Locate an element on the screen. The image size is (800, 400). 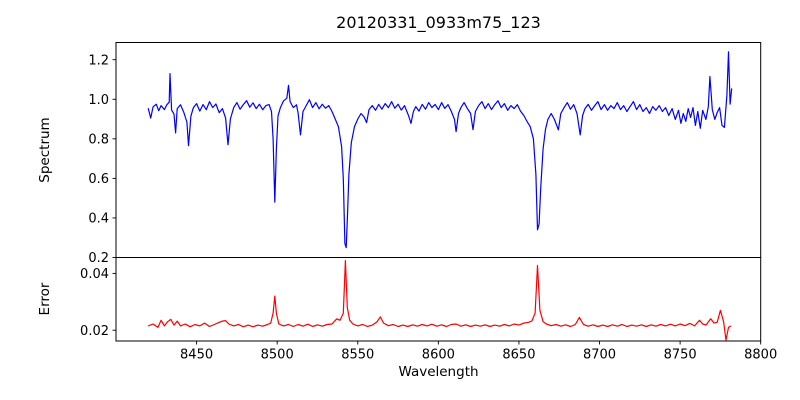
error-y-tick-label: 0.02 is located at coordinates (94, 331).